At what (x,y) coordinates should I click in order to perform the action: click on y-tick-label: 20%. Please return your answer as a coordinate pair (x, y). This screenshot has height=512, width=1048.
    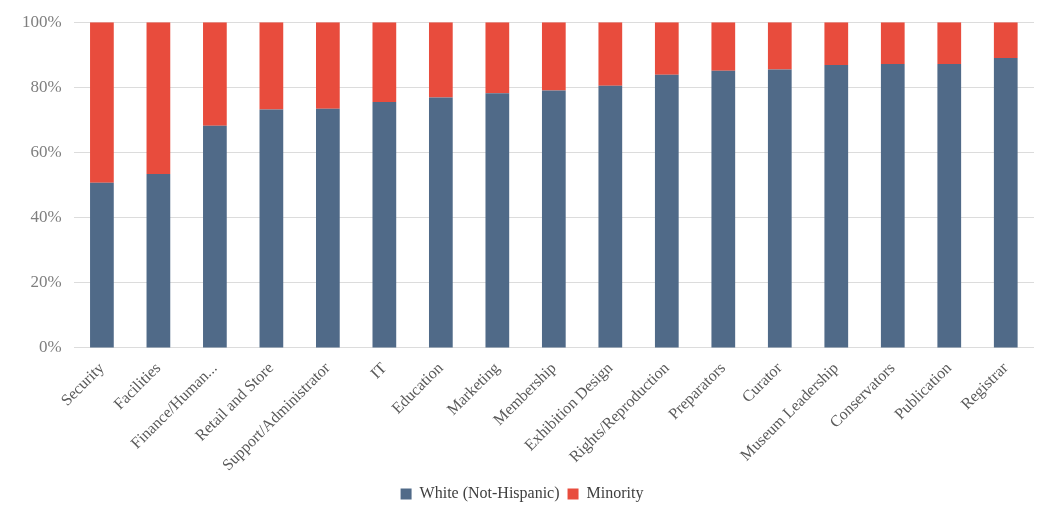
    Looking at the image, I should click on (46, 282).